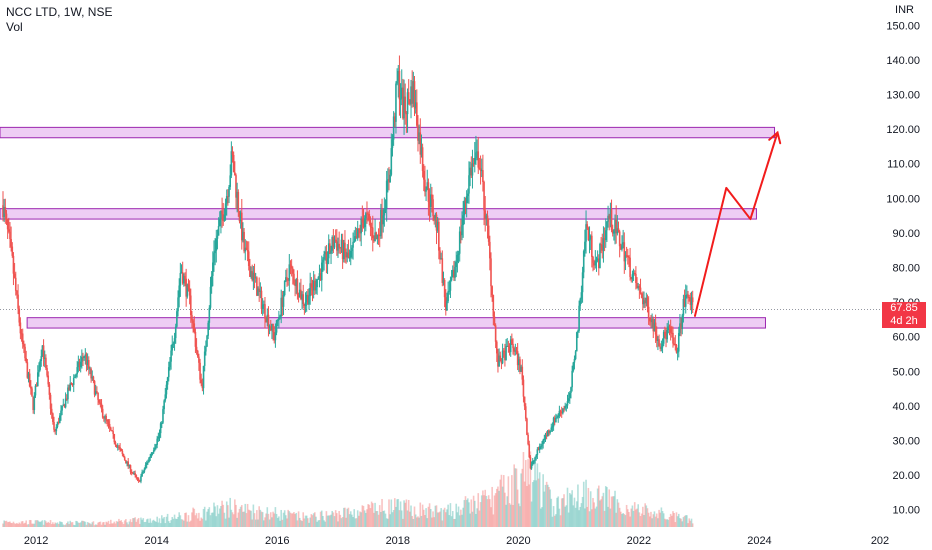 This screenshot has height=550, width=932. Describe the element at coordinates (456, 541) in the screenshot. I see `time-axis: 2012 2014 2016 2018 2020 2022 2024 202` at that location.